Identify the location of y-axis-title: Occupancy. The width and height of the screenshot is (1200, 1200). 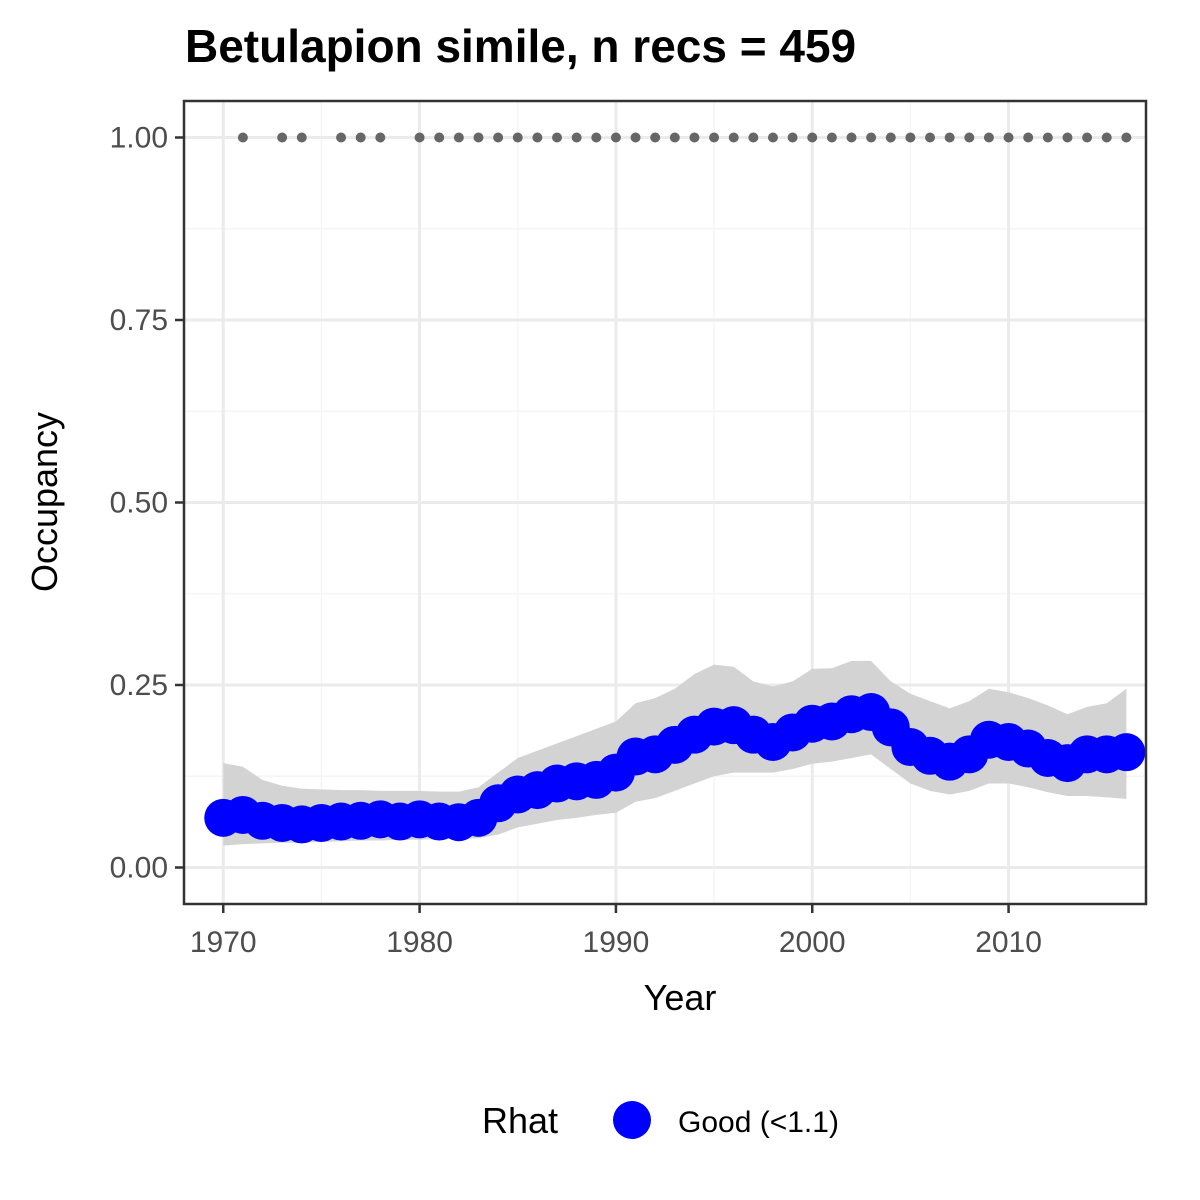
(44, 502).